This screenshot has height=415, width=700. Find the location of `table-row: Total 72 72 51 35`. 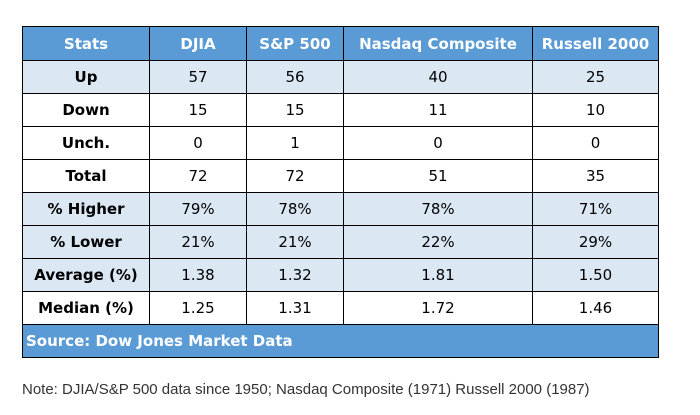

table-row: Total 72 72 51 35 is located at coordinates (340, 176).